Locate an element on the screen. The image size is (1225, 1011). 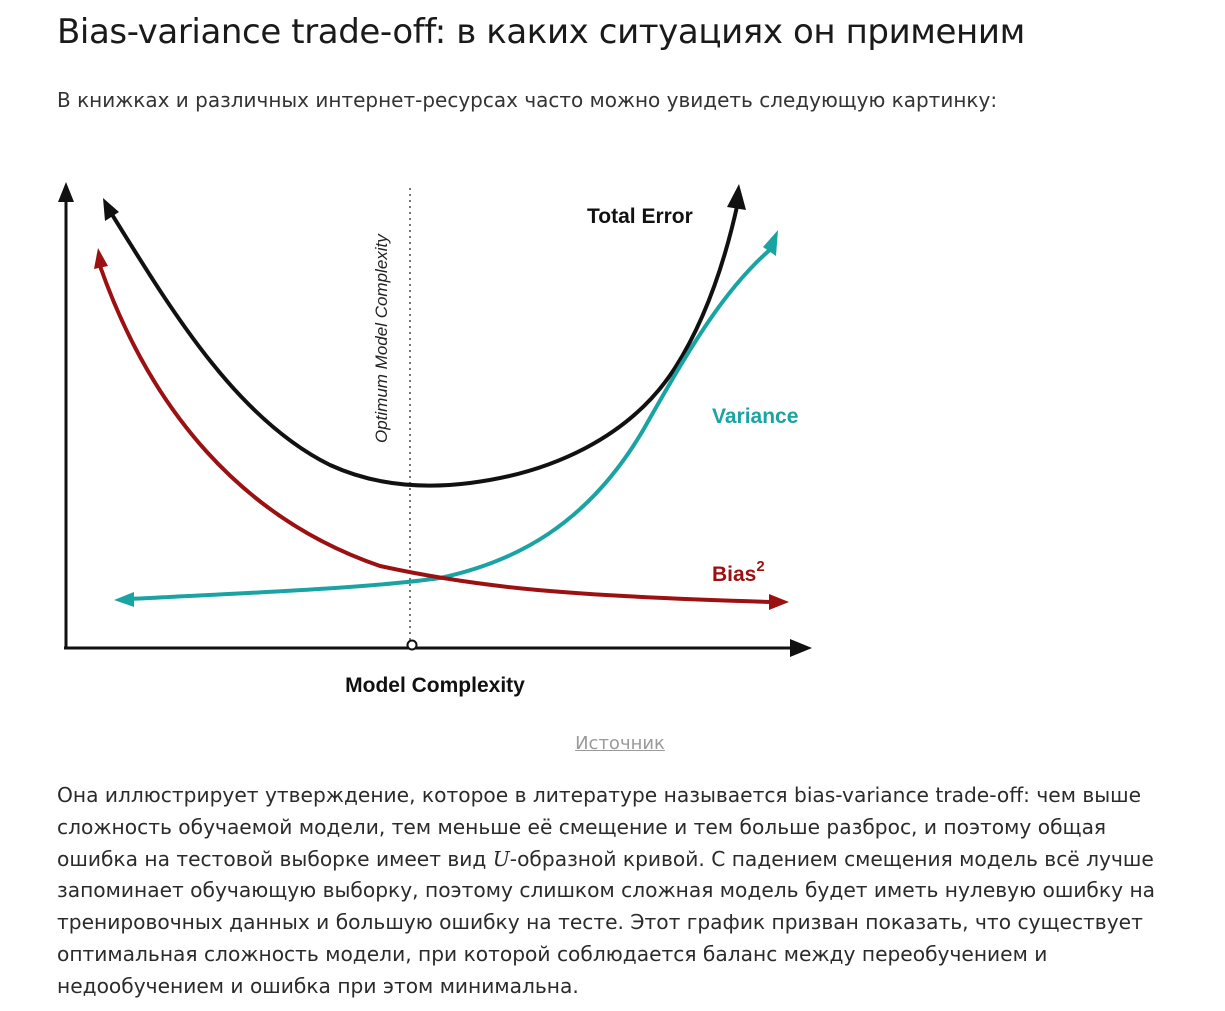
bias-start-arrow-icon is located at coordinates (101, 258).